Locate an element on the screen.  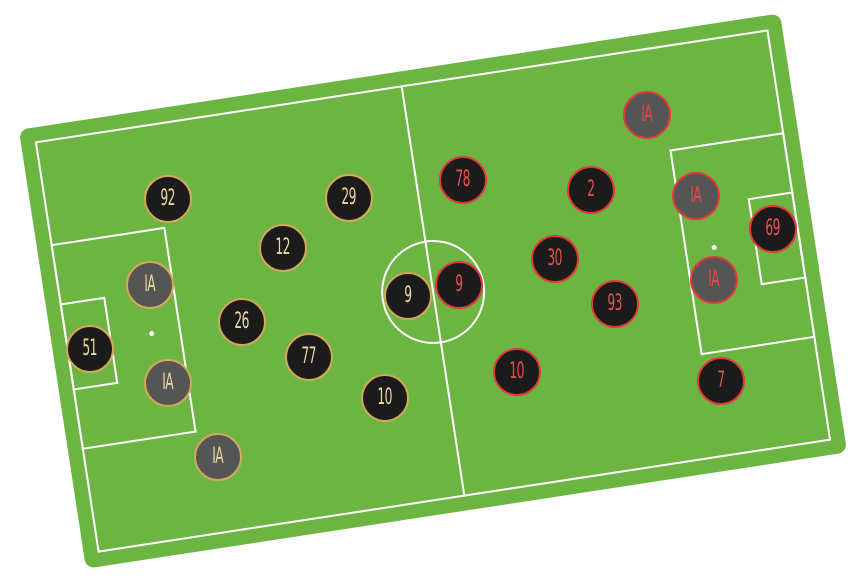
home-player-token-92: 92 is located at coordinates (168, 199).